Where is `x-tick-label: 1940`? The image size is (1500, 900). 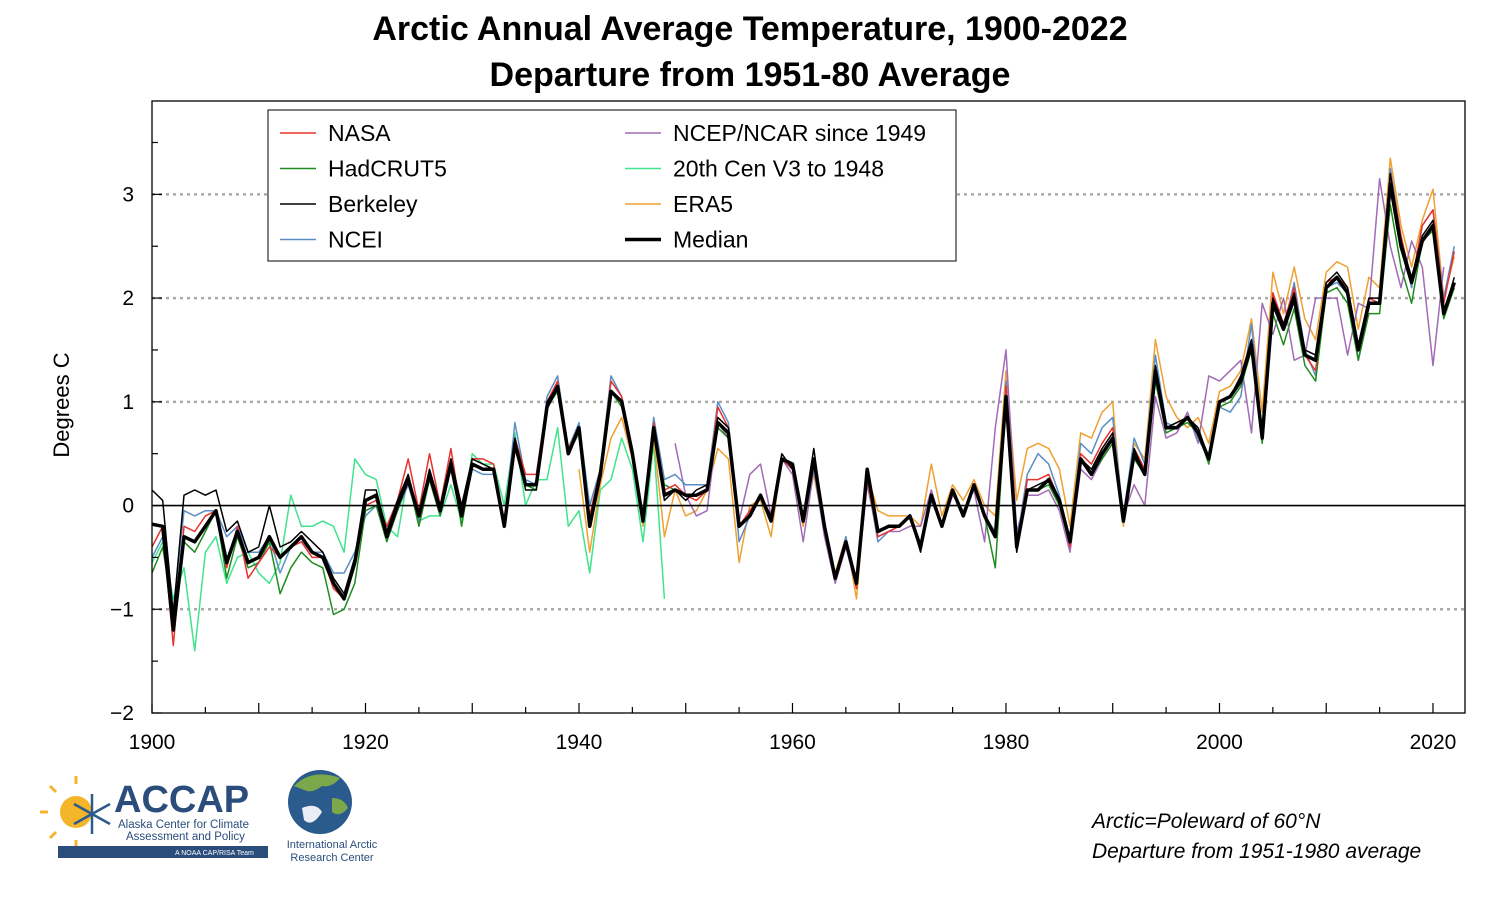 x-tick-label: 1940 is located at coordinates (579, 742).